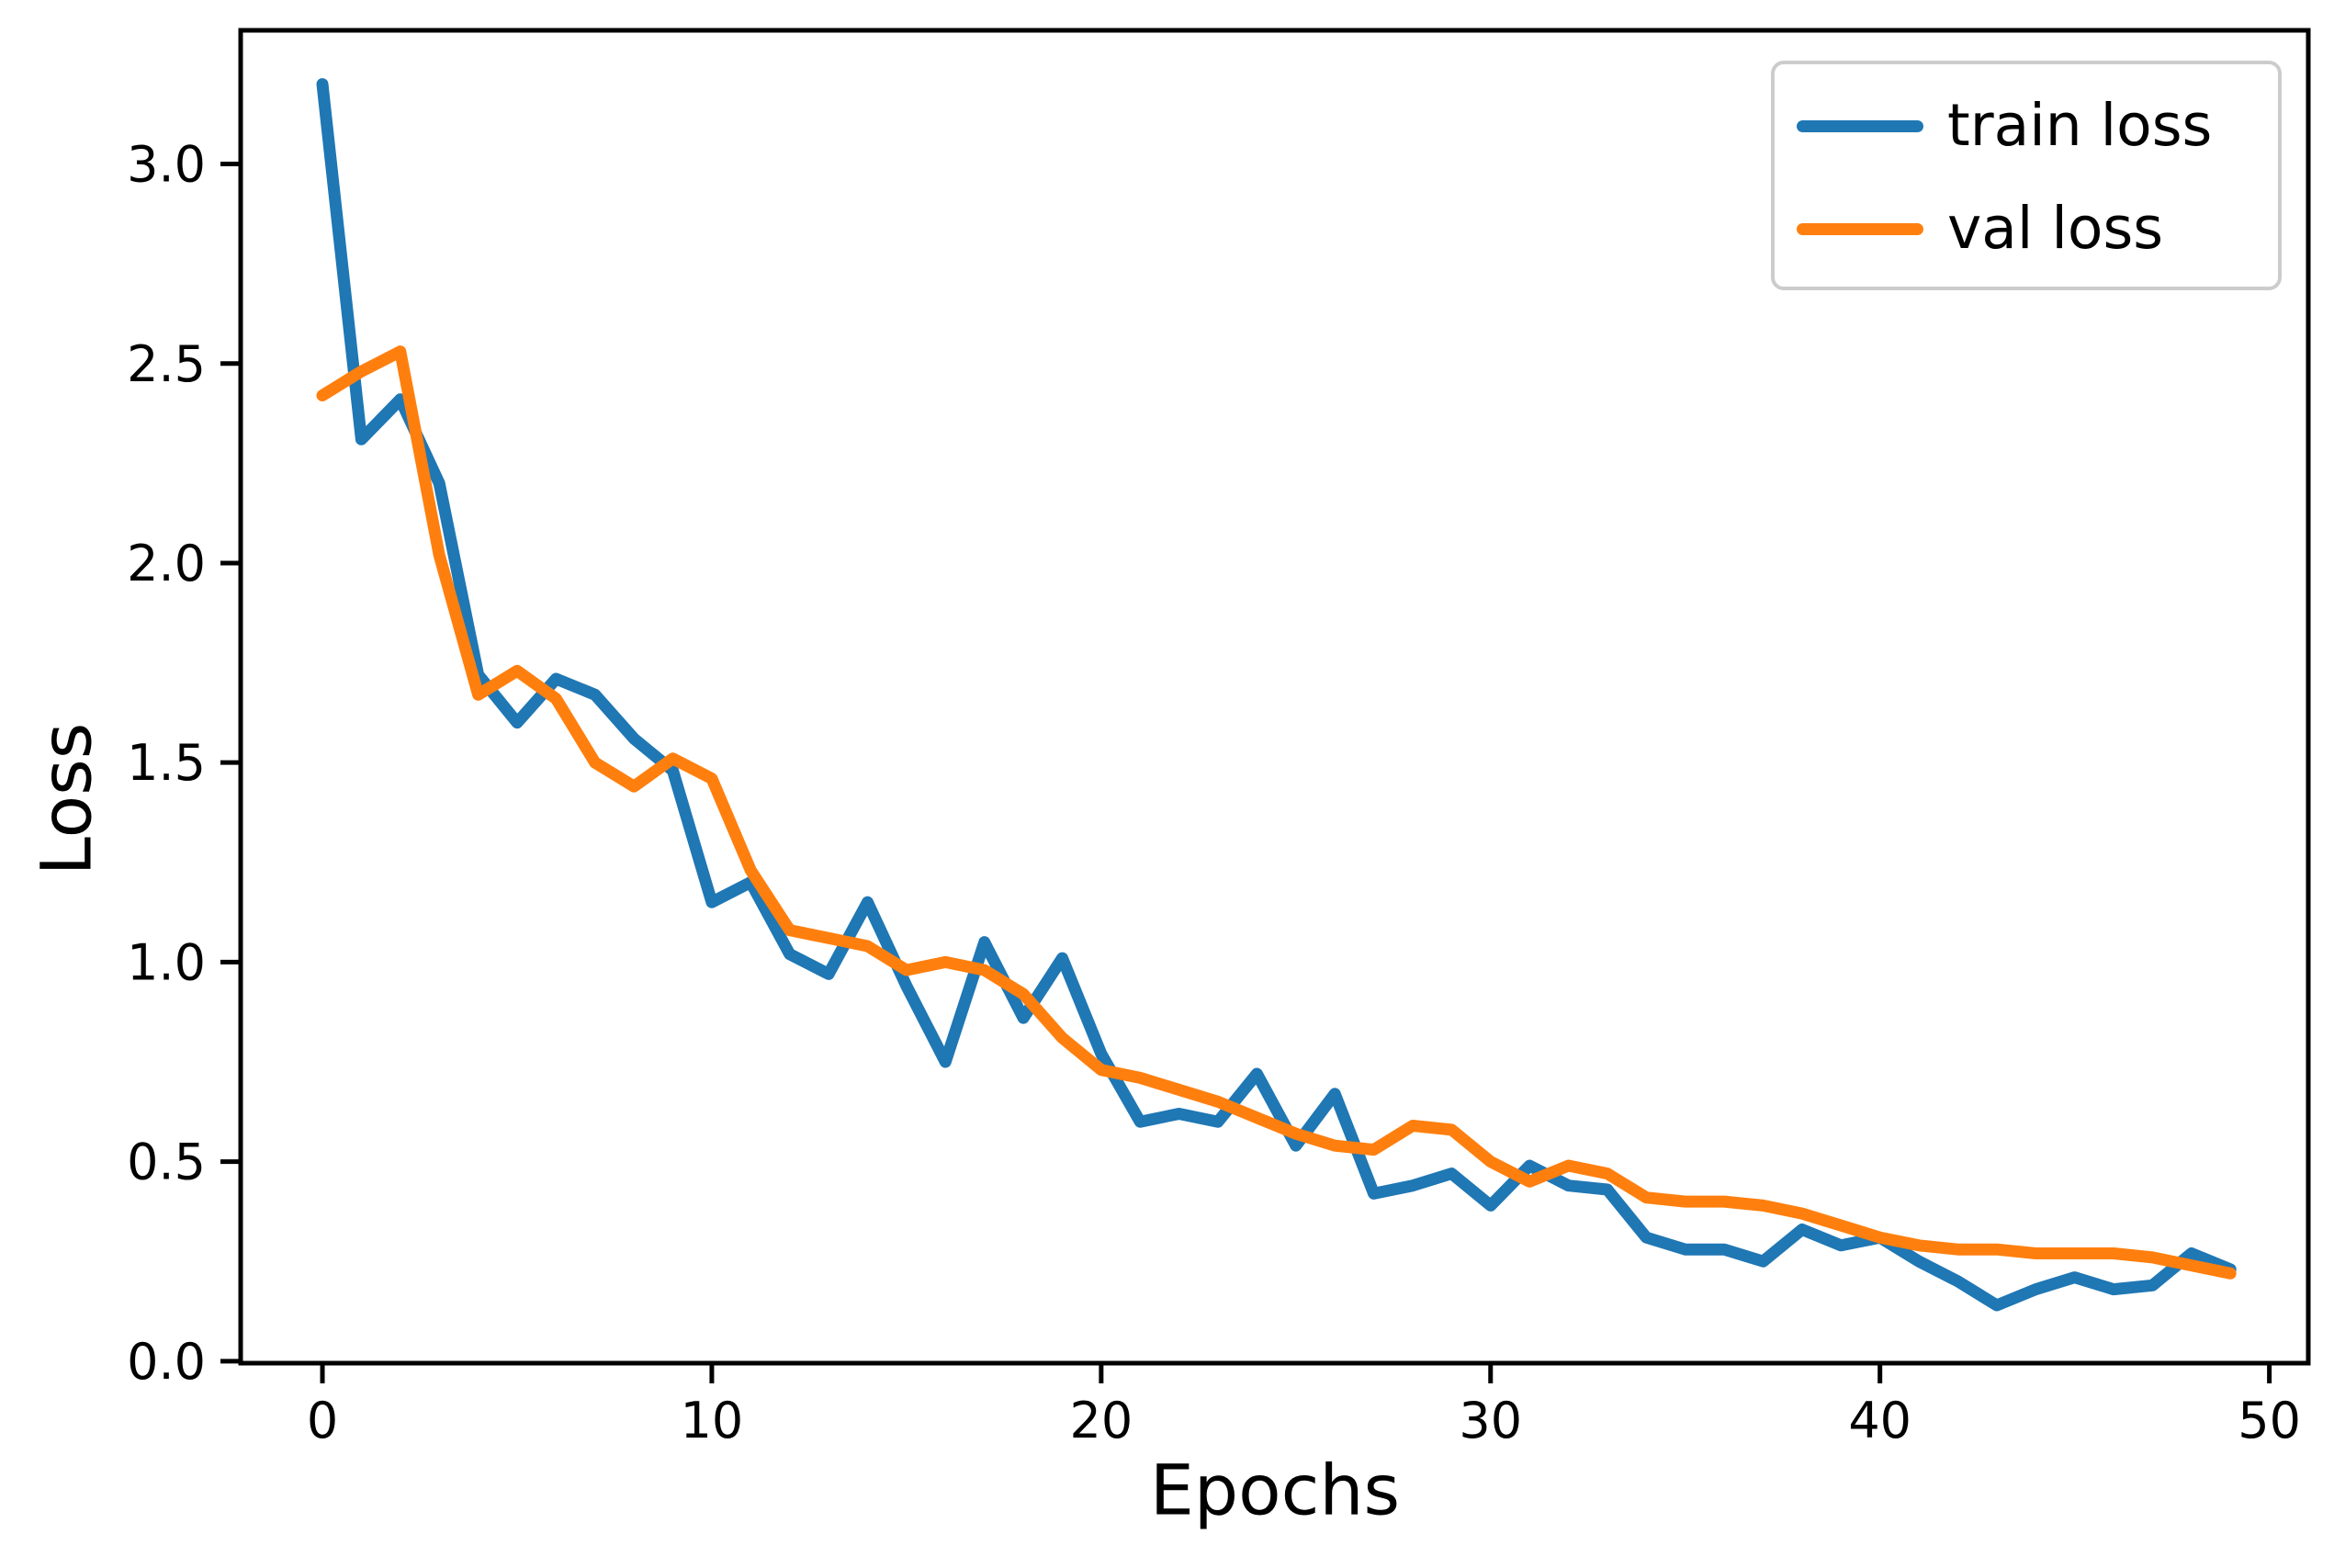 Image resolution: width=2334 pixels, height=1568 pixels. I want to click on x-tick-label: 50, so click(2269, 1421).